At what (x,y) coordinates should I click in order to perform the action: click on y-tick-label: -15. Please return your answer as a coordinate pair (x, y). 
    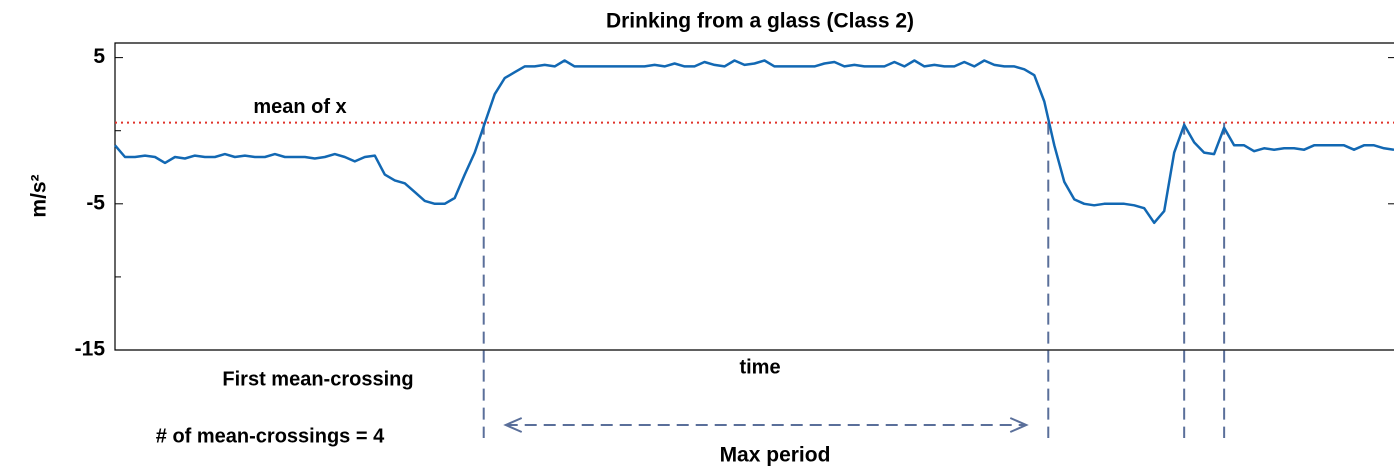
    Looking at the image, I should click on (90, 349).